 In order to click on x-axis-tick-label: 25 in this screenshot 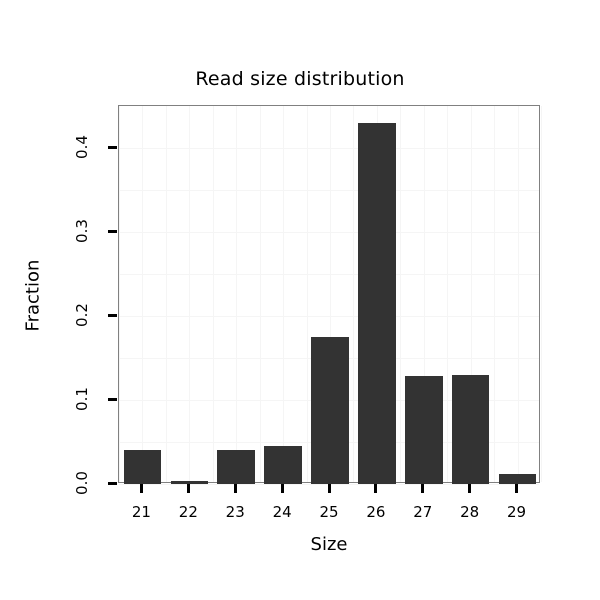, I will do `click(329, 512)`.